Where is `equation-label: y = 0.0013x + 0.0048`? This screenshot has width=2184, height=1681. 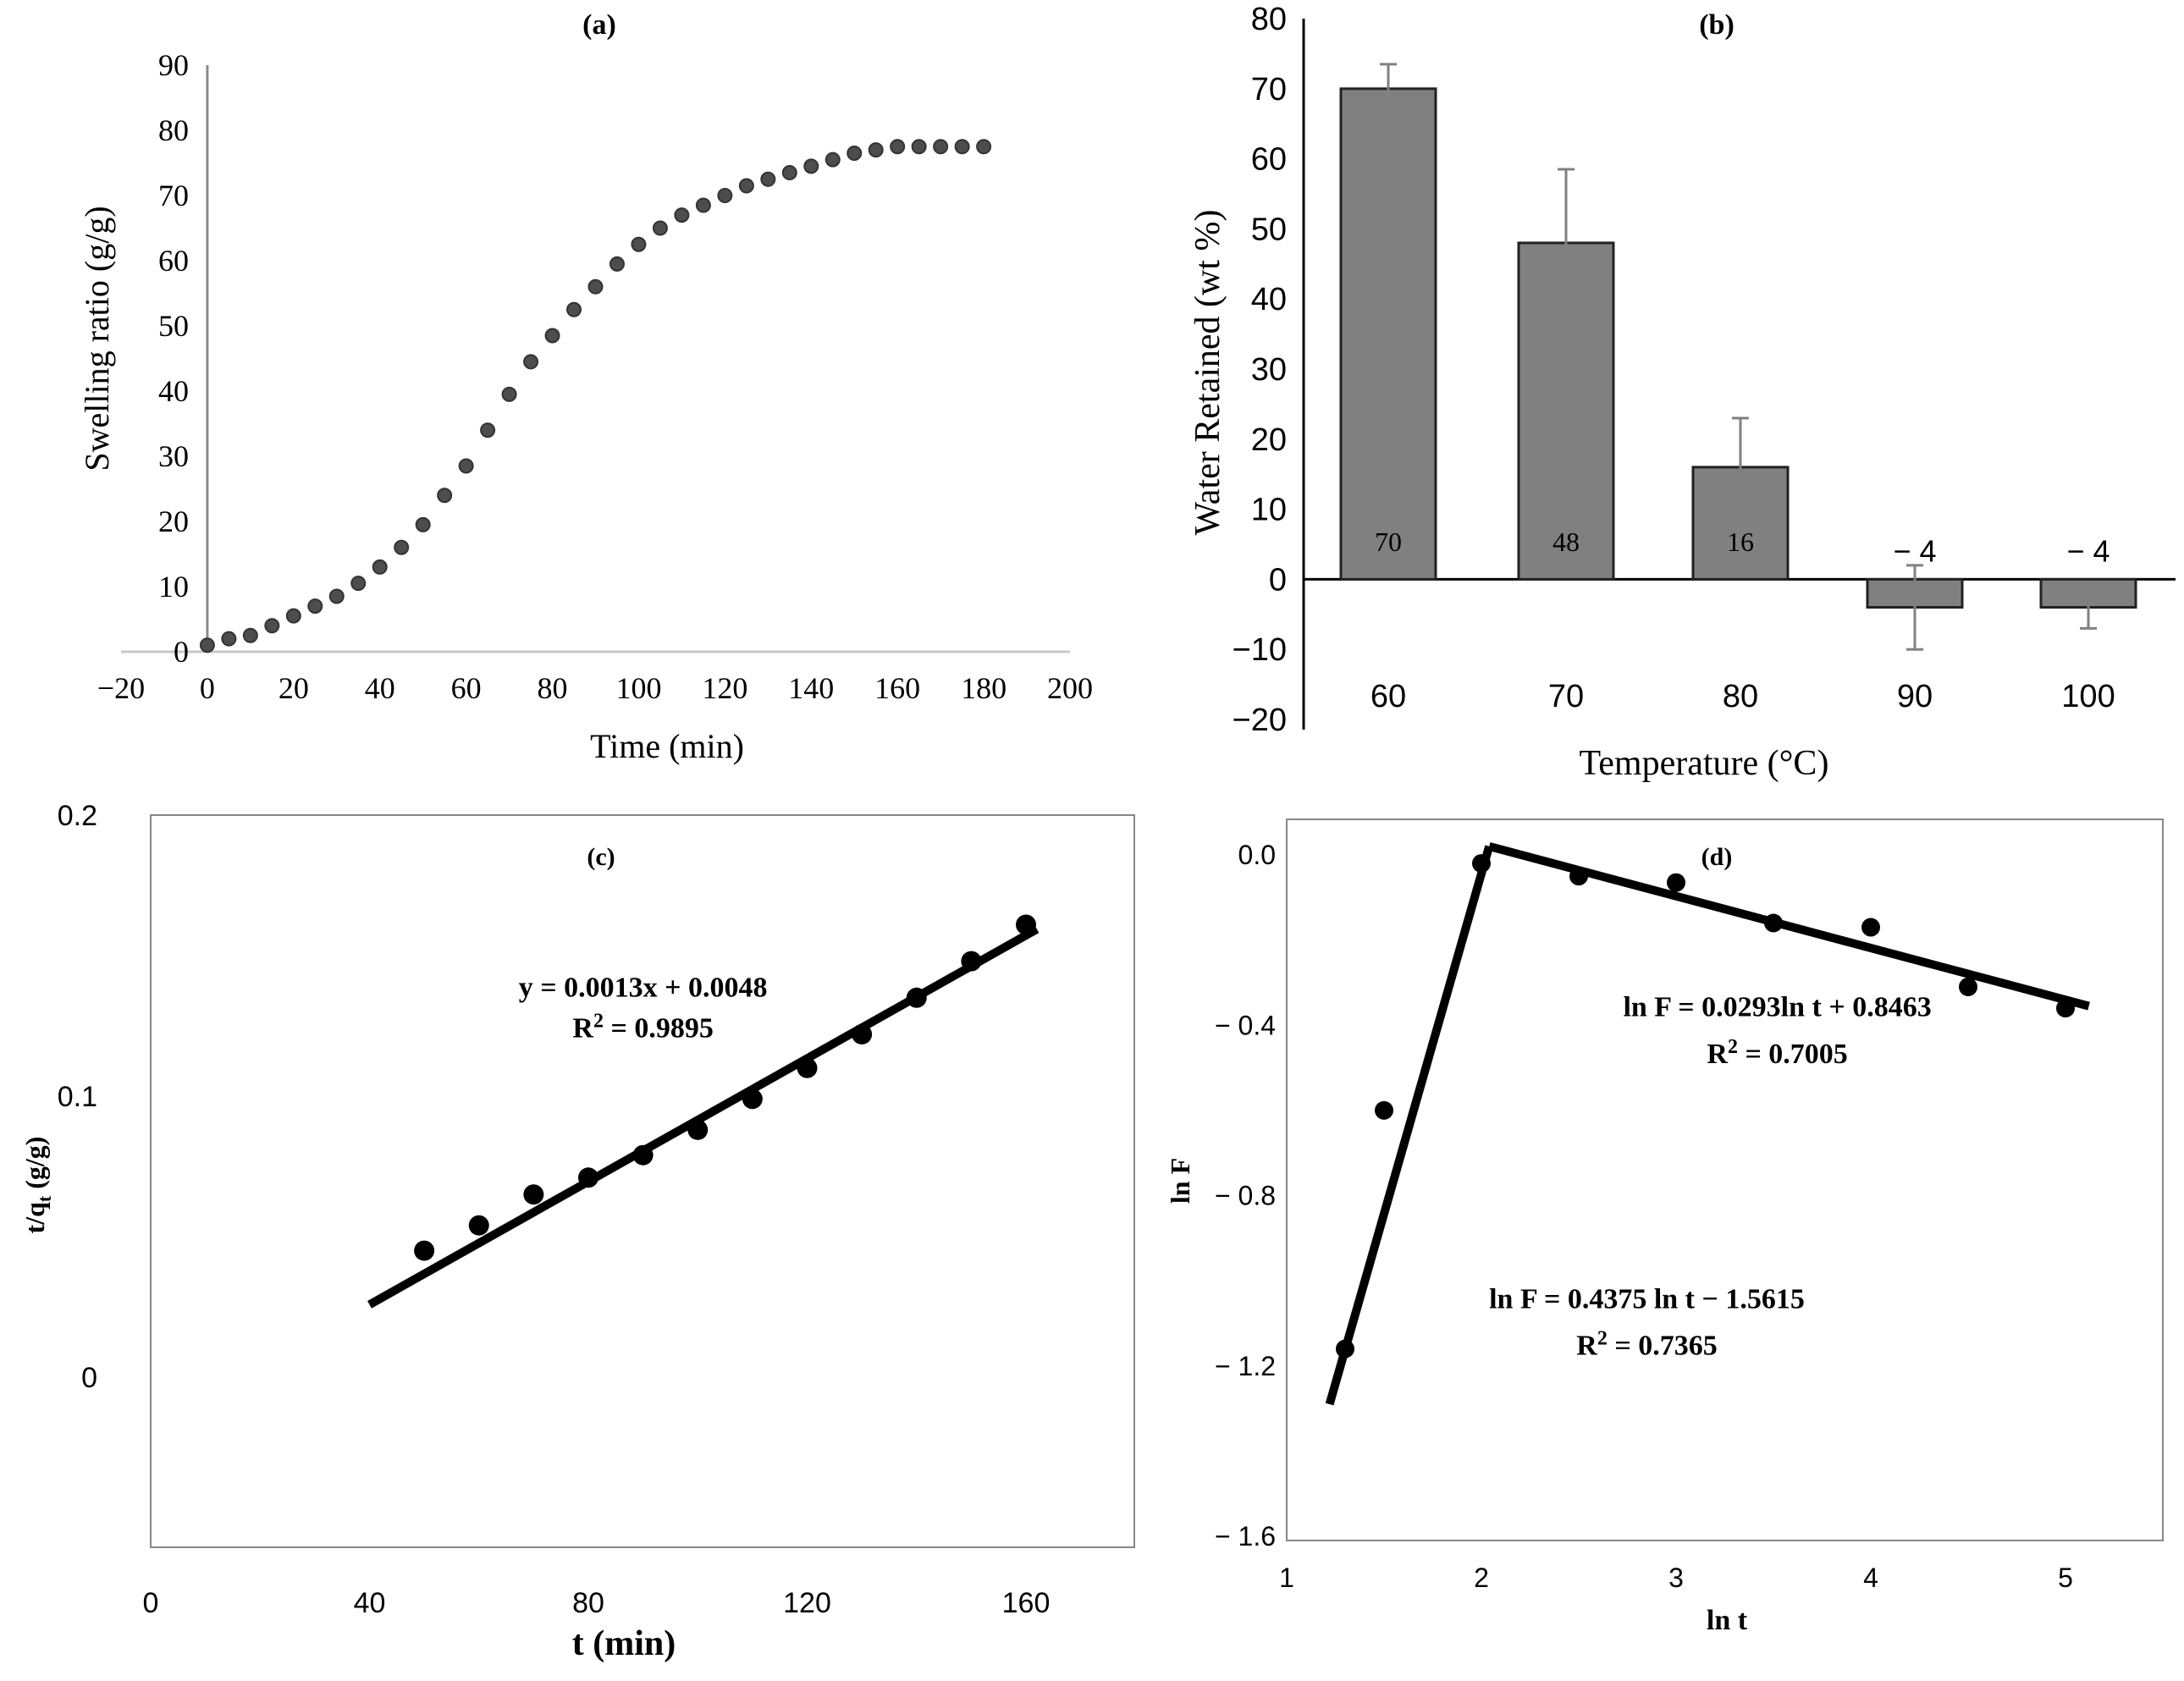
equation-label: y = 0.0013x + 0.0048 is located at coordinates (643, 988).